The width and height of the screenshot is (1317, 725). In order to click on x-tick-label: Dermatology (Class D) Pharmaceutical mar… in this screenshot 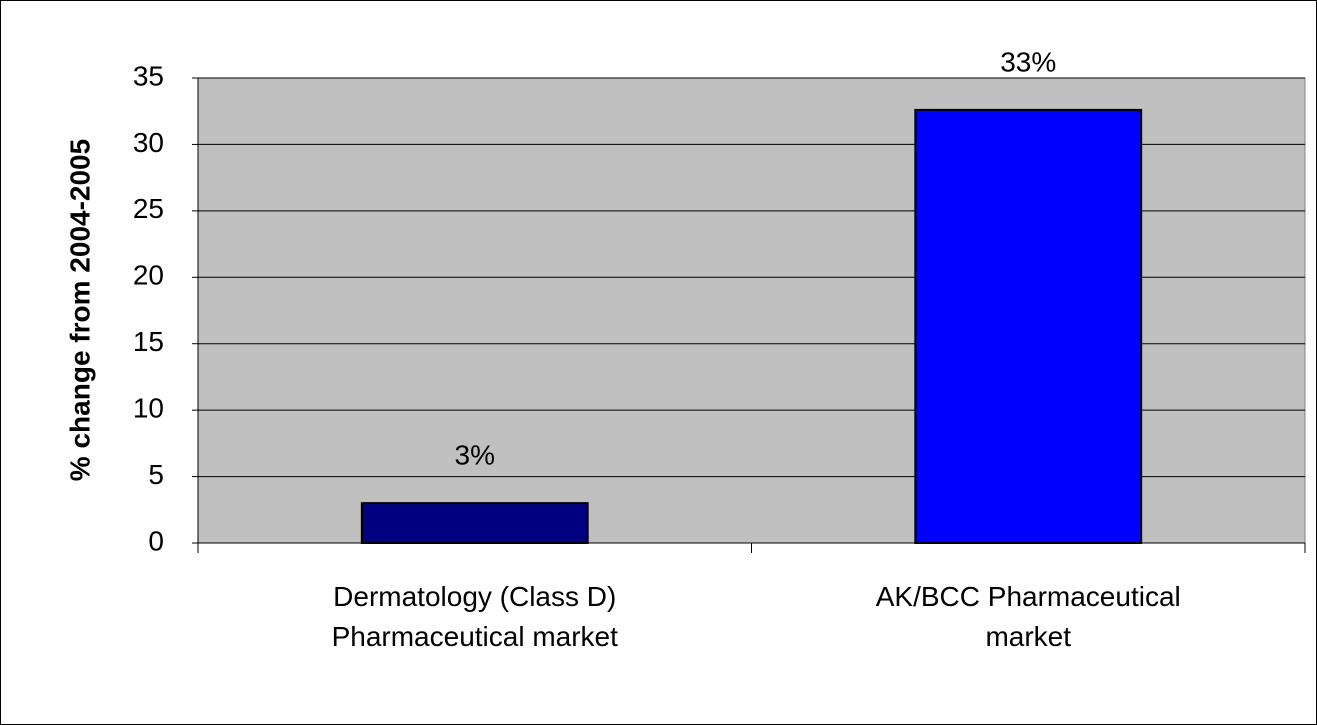, I will do `click(474, 616)`.